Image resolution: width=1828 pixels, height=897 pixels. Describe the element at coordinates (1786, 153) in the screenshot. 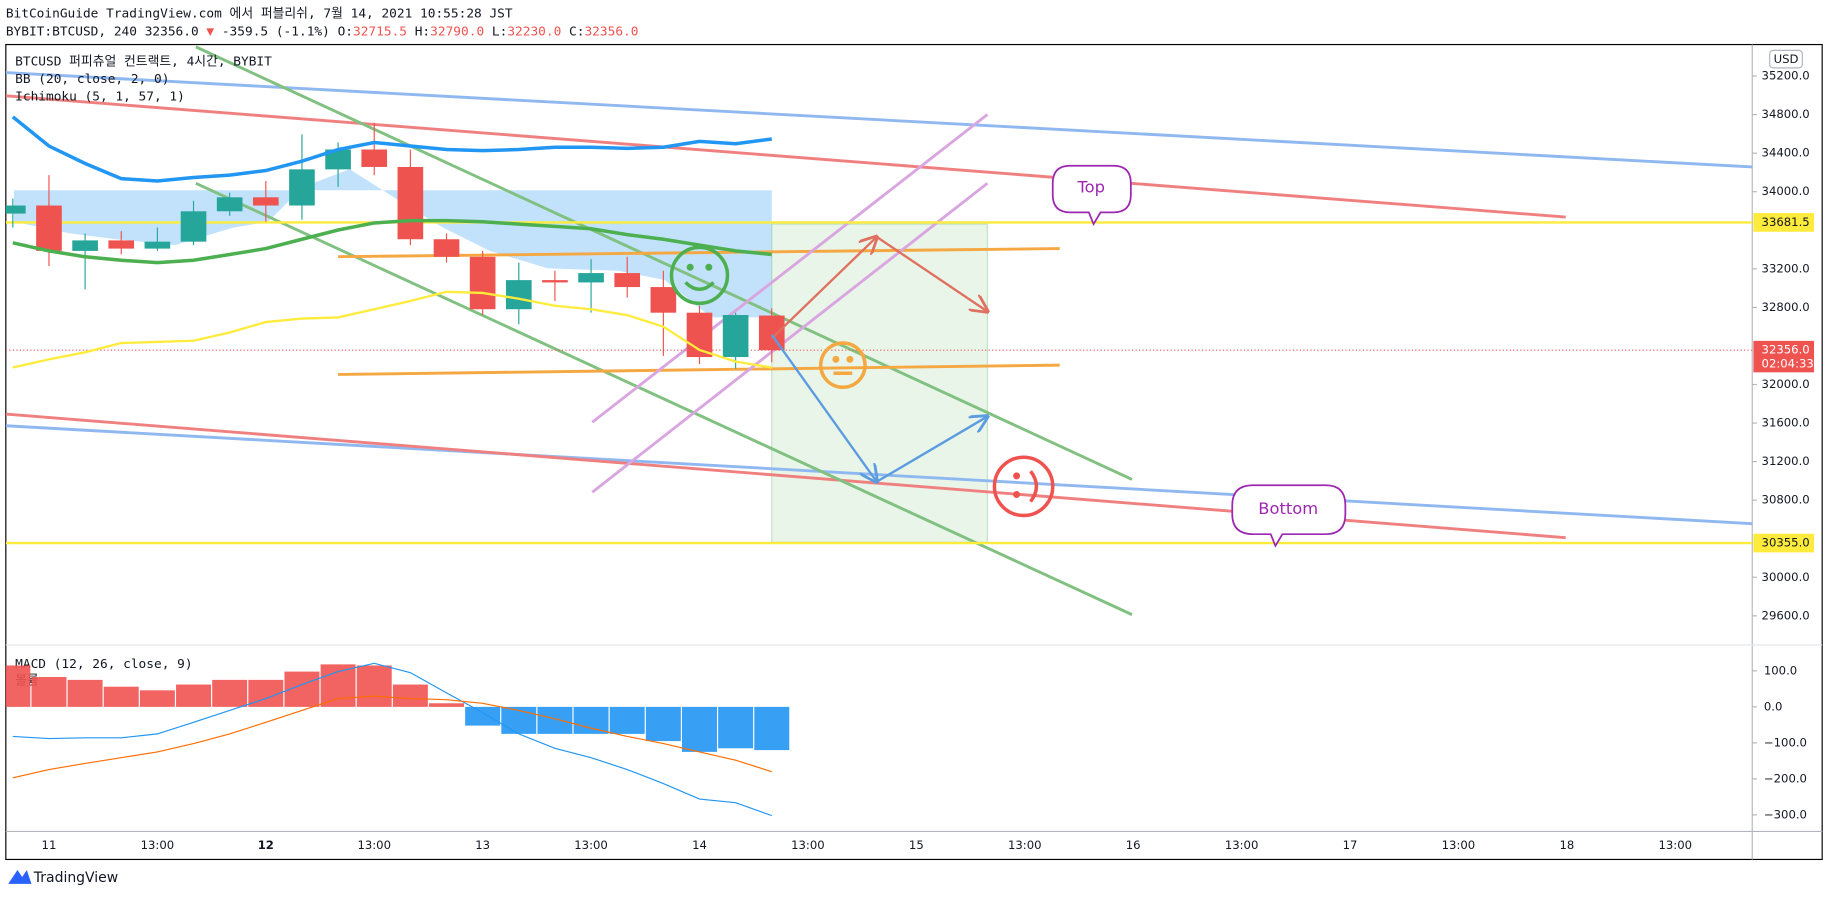

I see `y-tick-label: 34400.0` at that location.